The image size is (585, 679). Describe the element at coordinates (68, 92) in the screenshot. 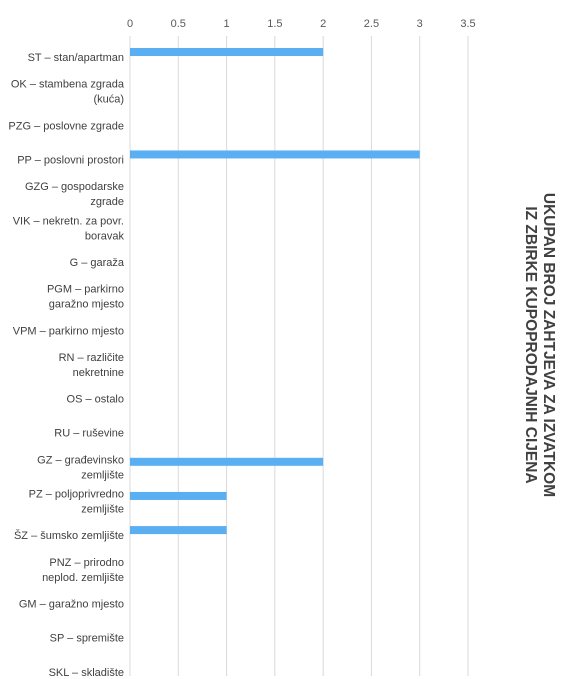

I see `category-label: OK – stambena zgrada (kuća)` at that location.